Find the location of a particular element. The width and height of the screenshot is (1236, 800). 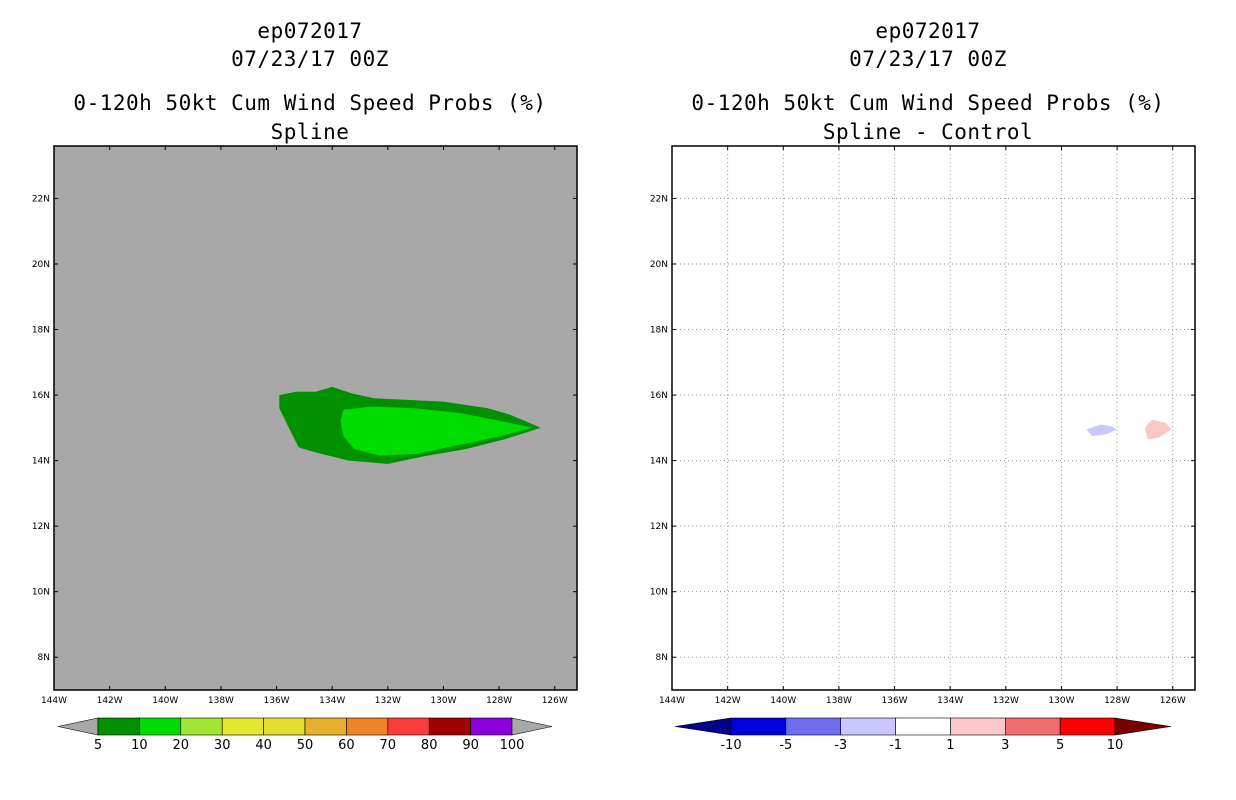

colorbar-label: -3 is located at coordinates (840, 745).